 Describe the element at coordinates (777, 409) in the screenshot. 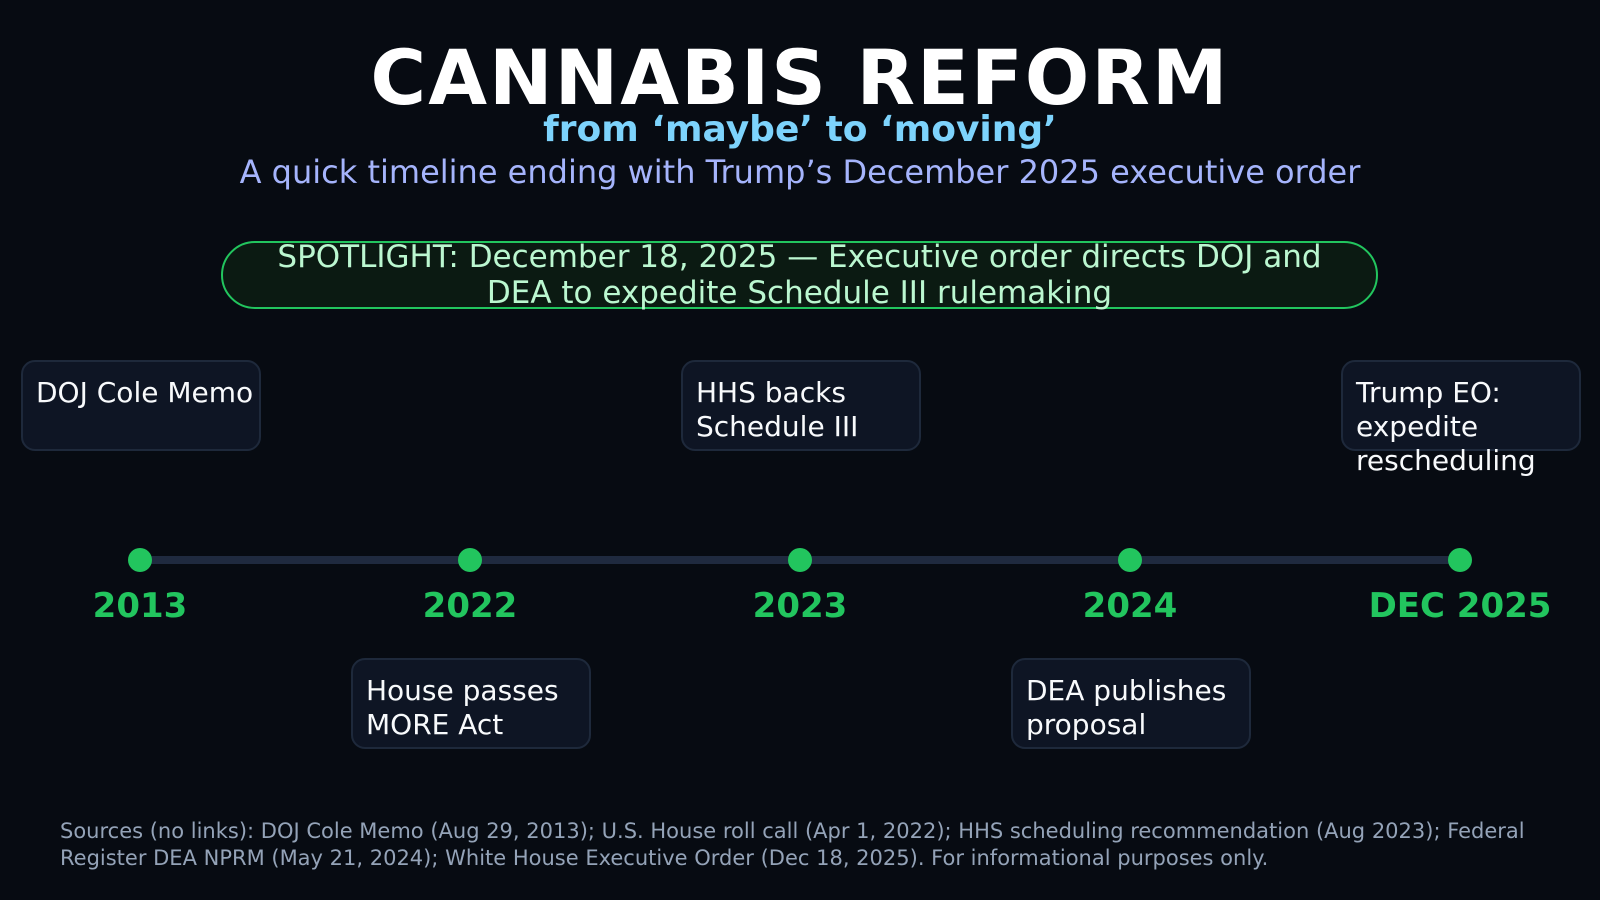

I see `event-label: HHS backs Schedule III` at that location.